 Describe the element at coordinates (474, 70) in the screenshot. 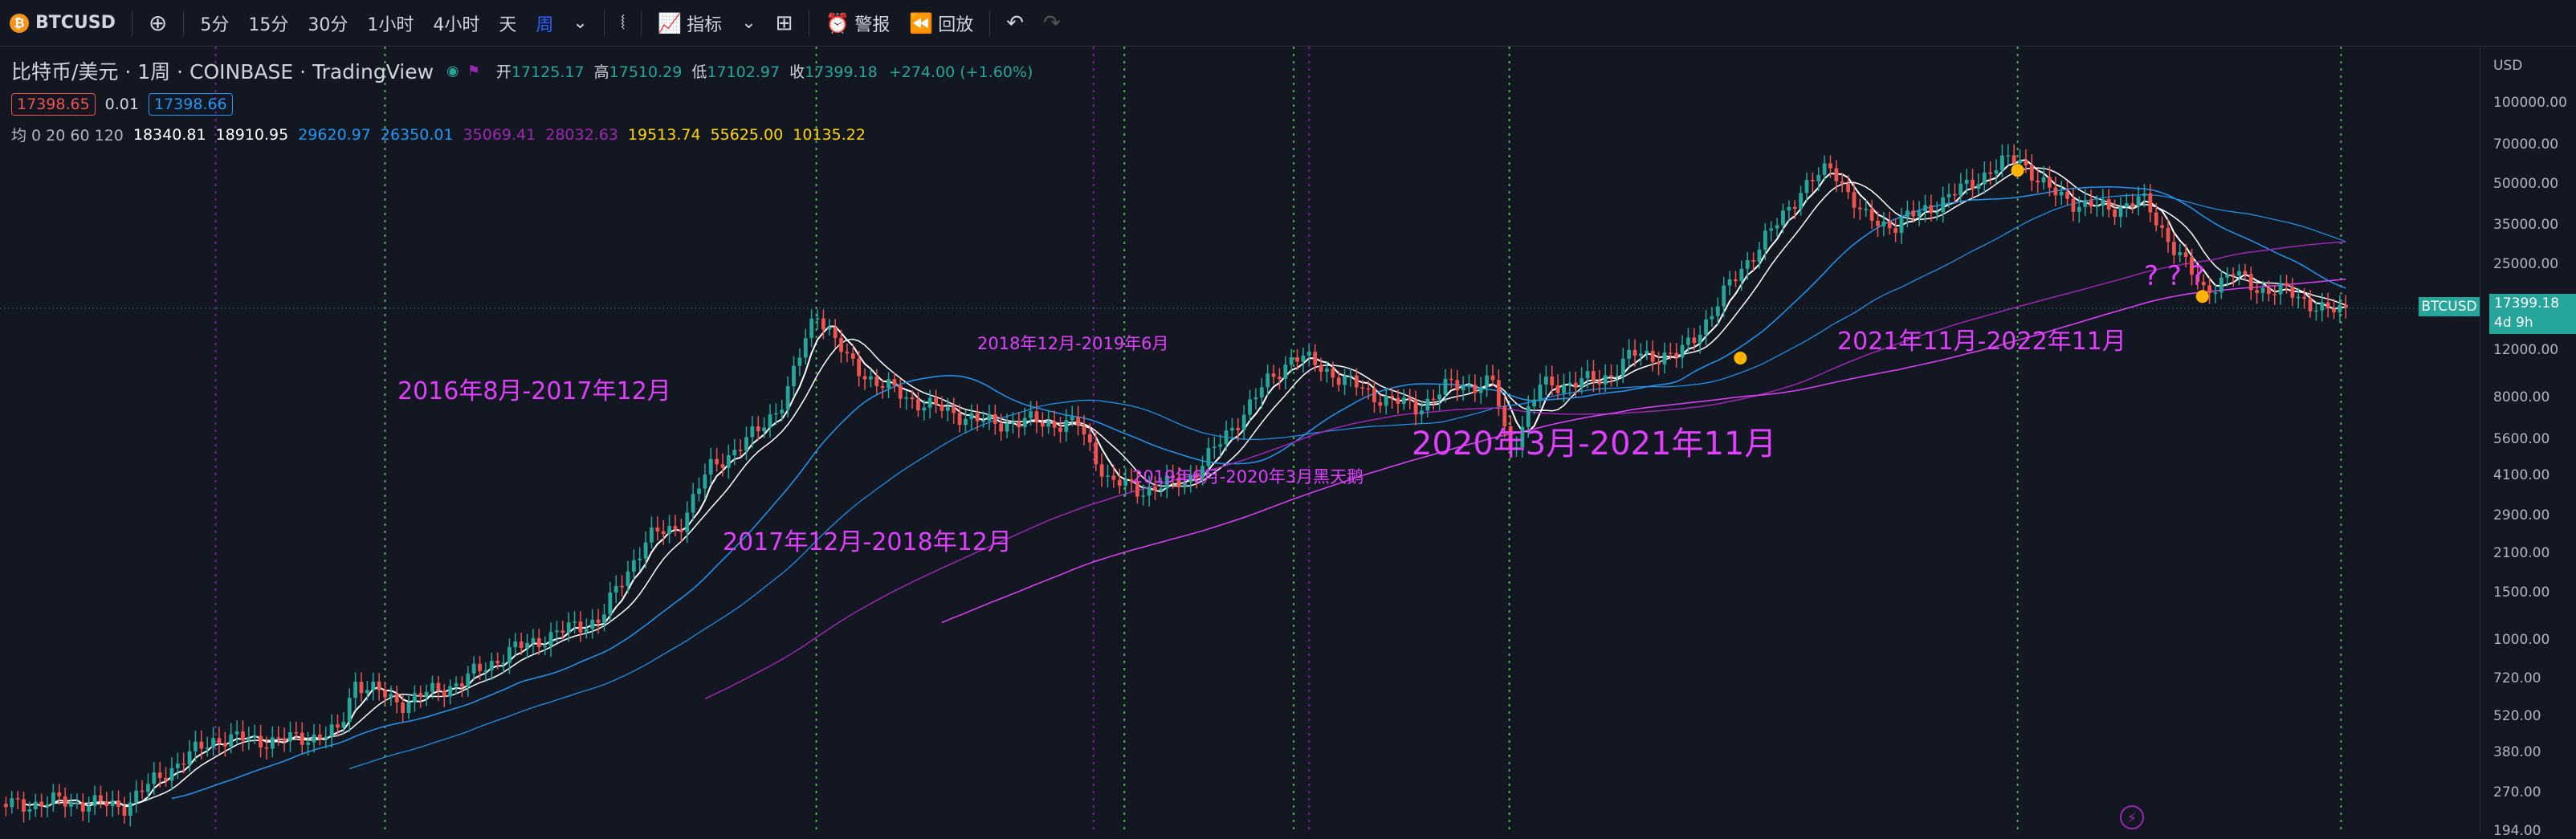

I see `flag-icon: ⚑` at that location.